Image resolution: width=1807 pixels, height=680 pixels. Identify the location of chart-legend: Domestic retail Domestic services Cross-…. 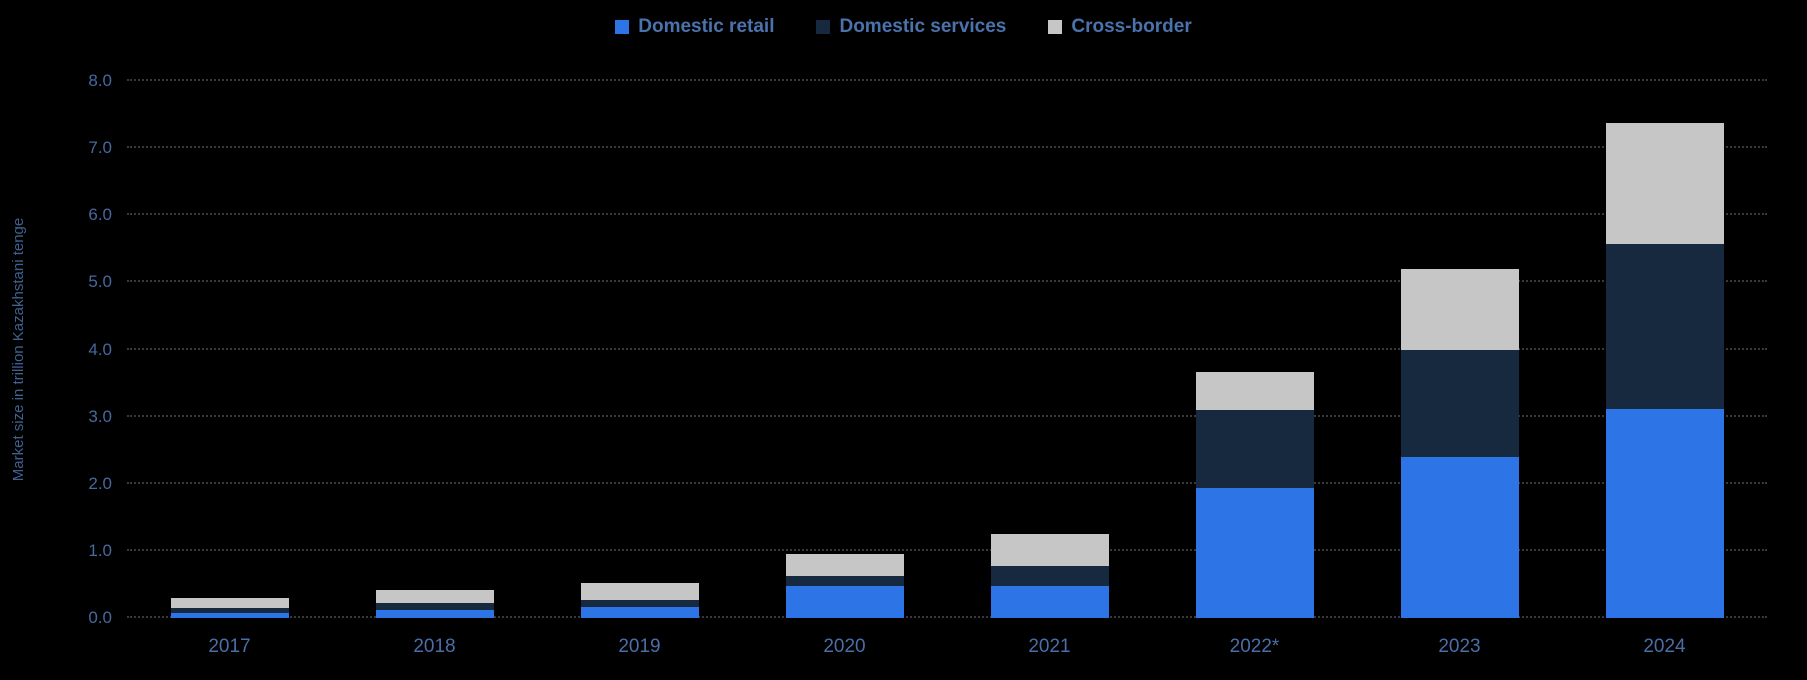
(903, 27).